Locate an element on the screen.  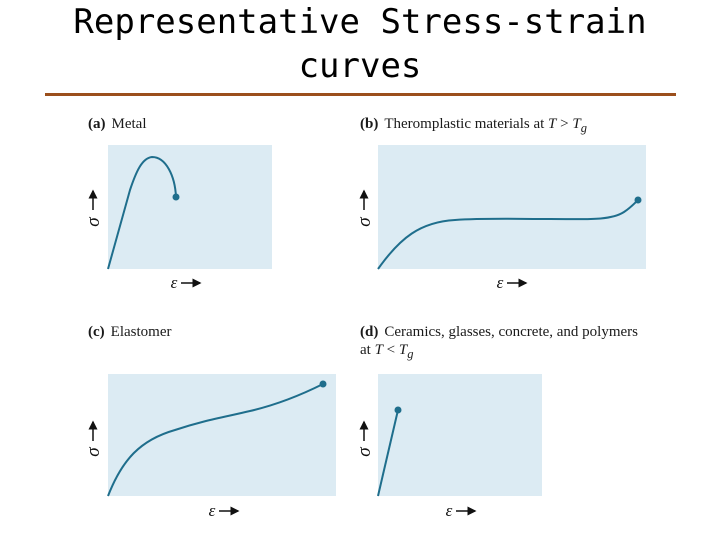
panel-c-plot-area is located at coordinates (222, 435).